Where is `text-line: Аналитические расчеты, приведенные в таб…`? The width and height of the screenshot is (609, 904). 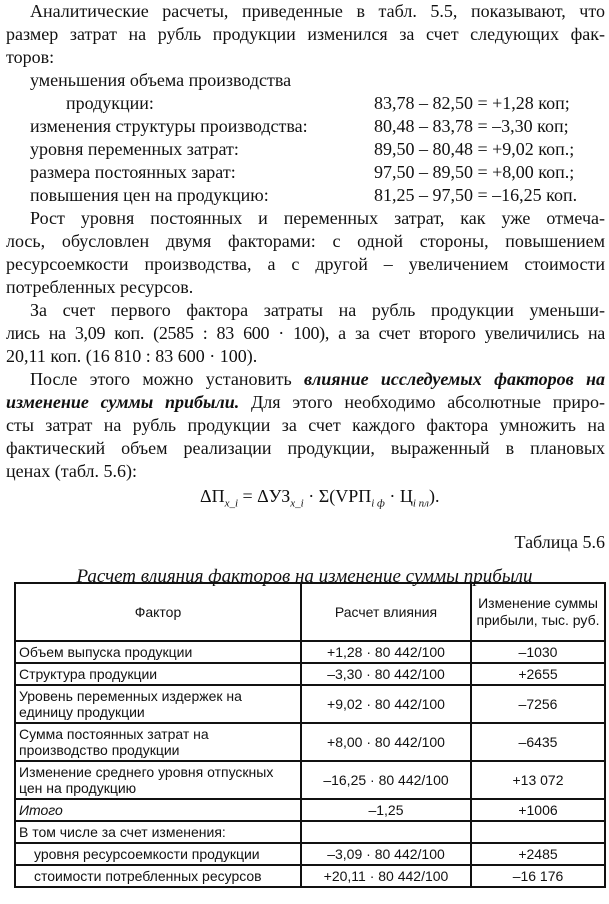
text-line: Аналитические расчеты, приведенные в таб… is located at coordinates (317, 11).